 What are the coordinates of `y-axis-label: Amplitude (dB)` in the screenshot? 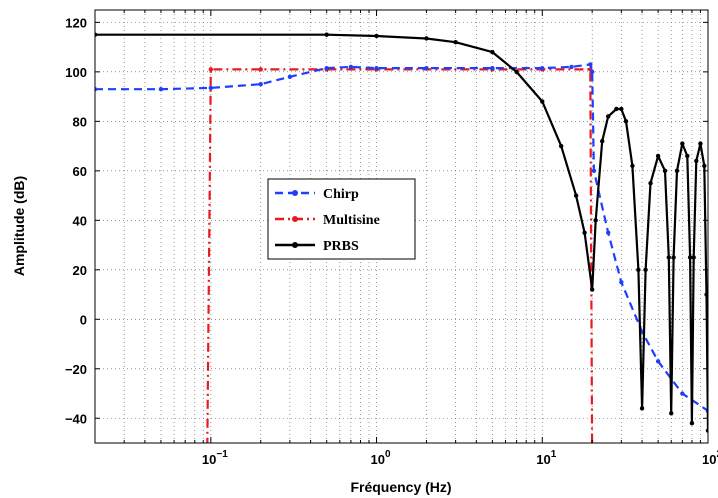 It's located at (19, 226).